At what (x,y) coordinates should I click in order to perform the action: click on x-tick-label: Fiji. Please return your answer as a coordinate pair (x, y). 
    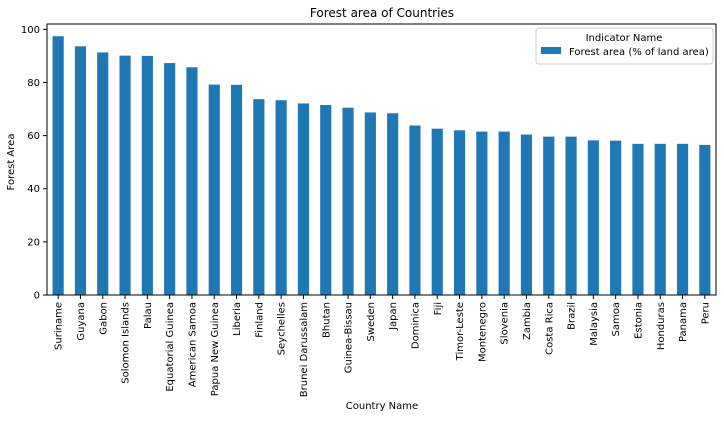
    Looking at the image, I should click on (438, 308).